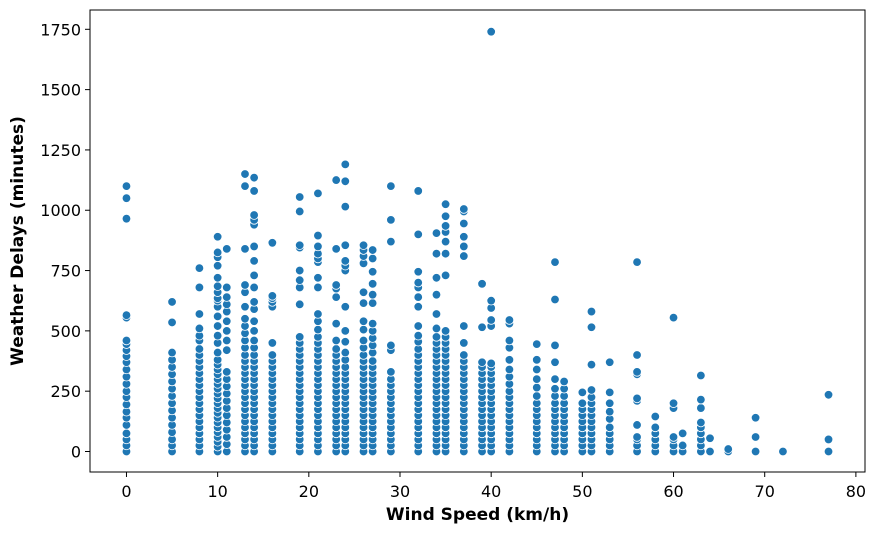 Image resolution: width=878 pixels, height=538 pixels. Describe the element at coordinates (60, 210) in the screenshot. I see `y-tick-label: 1000` at that location.